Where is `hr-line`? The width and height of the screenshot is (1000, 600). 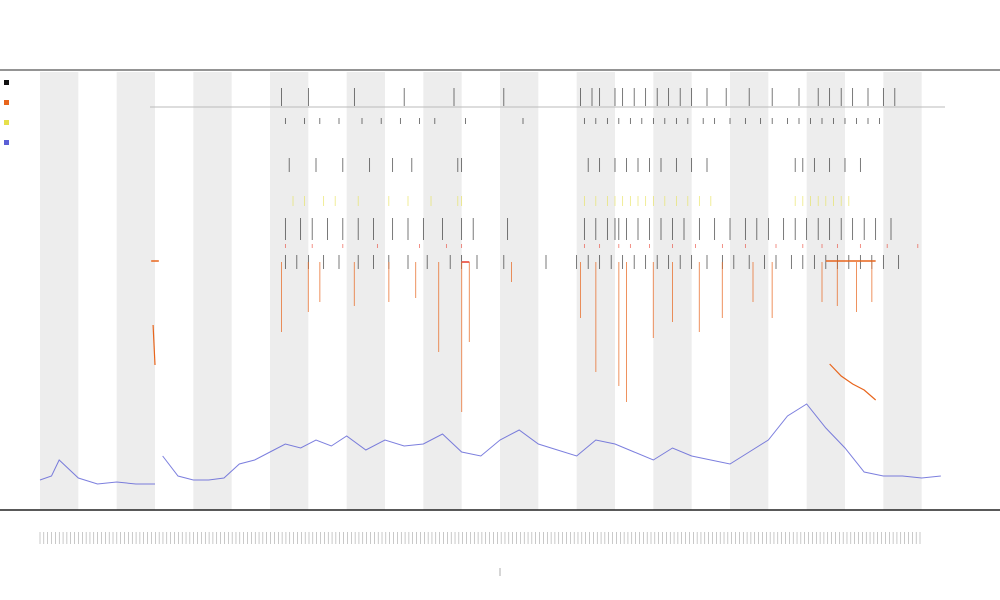 hr-line is located at coordinates (853, 382).